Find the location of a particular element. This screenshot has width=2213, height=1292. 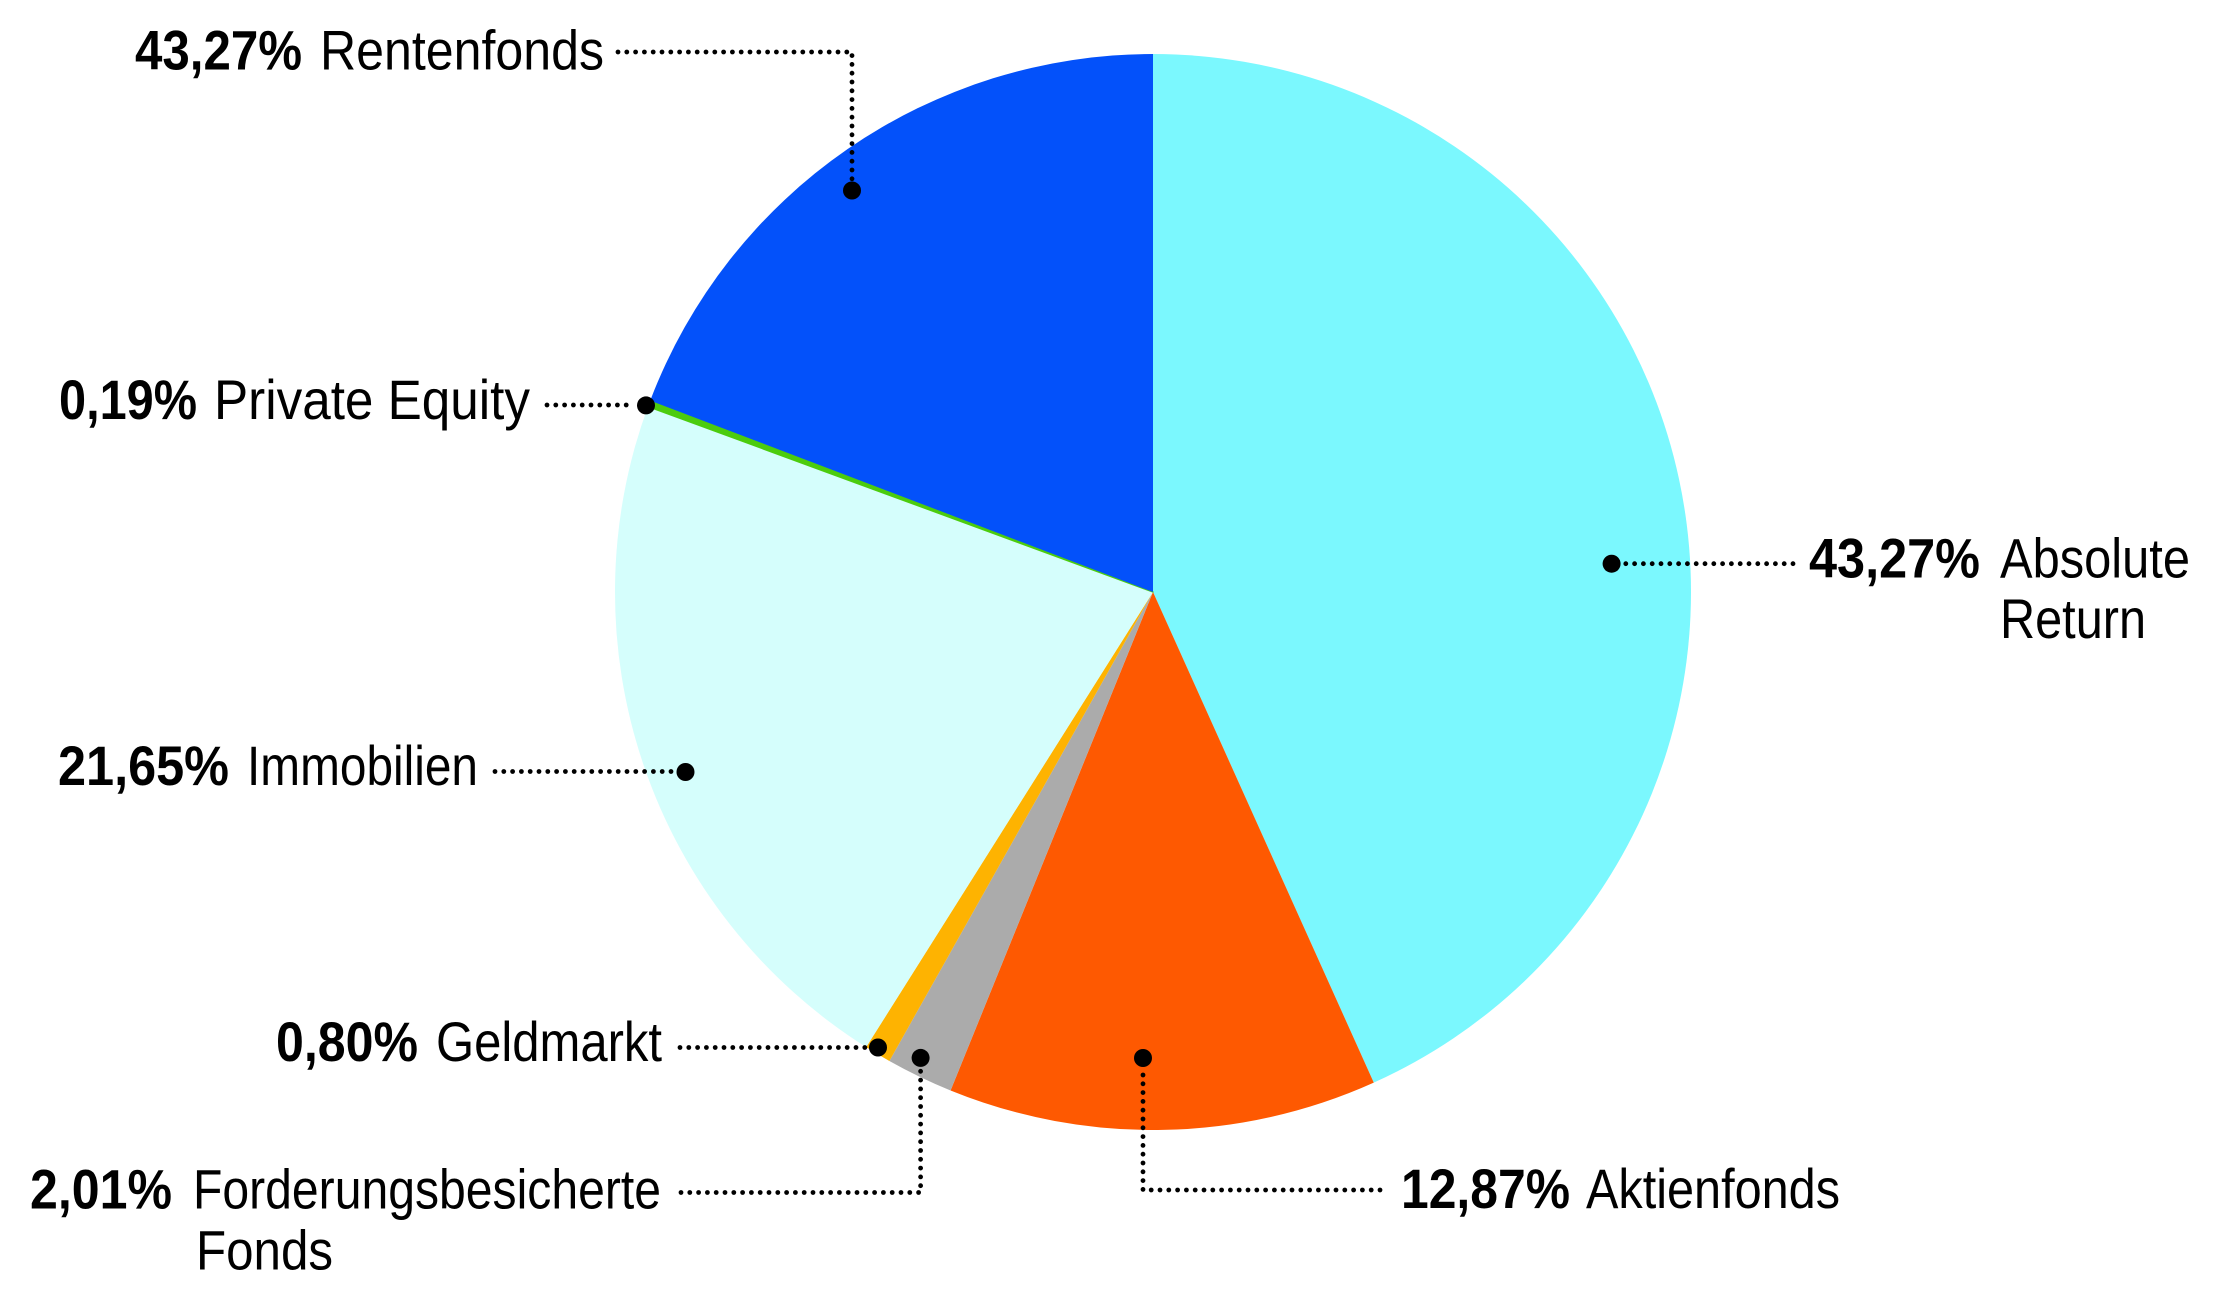

svg-text: Rentenfonds is located at coordinates (462, 50).